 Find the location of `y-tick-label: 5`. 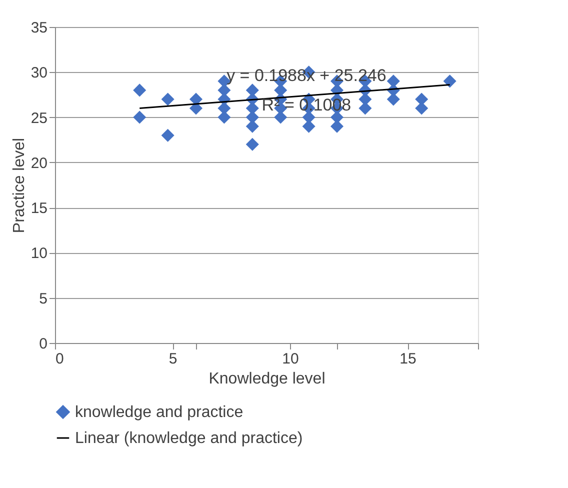

y-tick-label: 5 is located at coordinates (43, 299).